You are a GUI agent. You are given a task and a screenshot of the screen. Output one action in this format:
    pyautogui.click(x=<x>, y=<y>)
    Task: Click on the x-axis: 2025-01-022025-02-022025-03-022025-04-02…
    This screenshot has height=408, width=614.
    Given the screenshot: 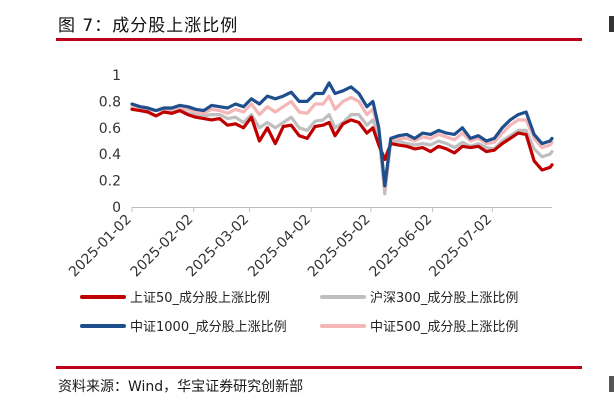 What is the action you would take?
    pyautogui.click(x=309, y=243)
    